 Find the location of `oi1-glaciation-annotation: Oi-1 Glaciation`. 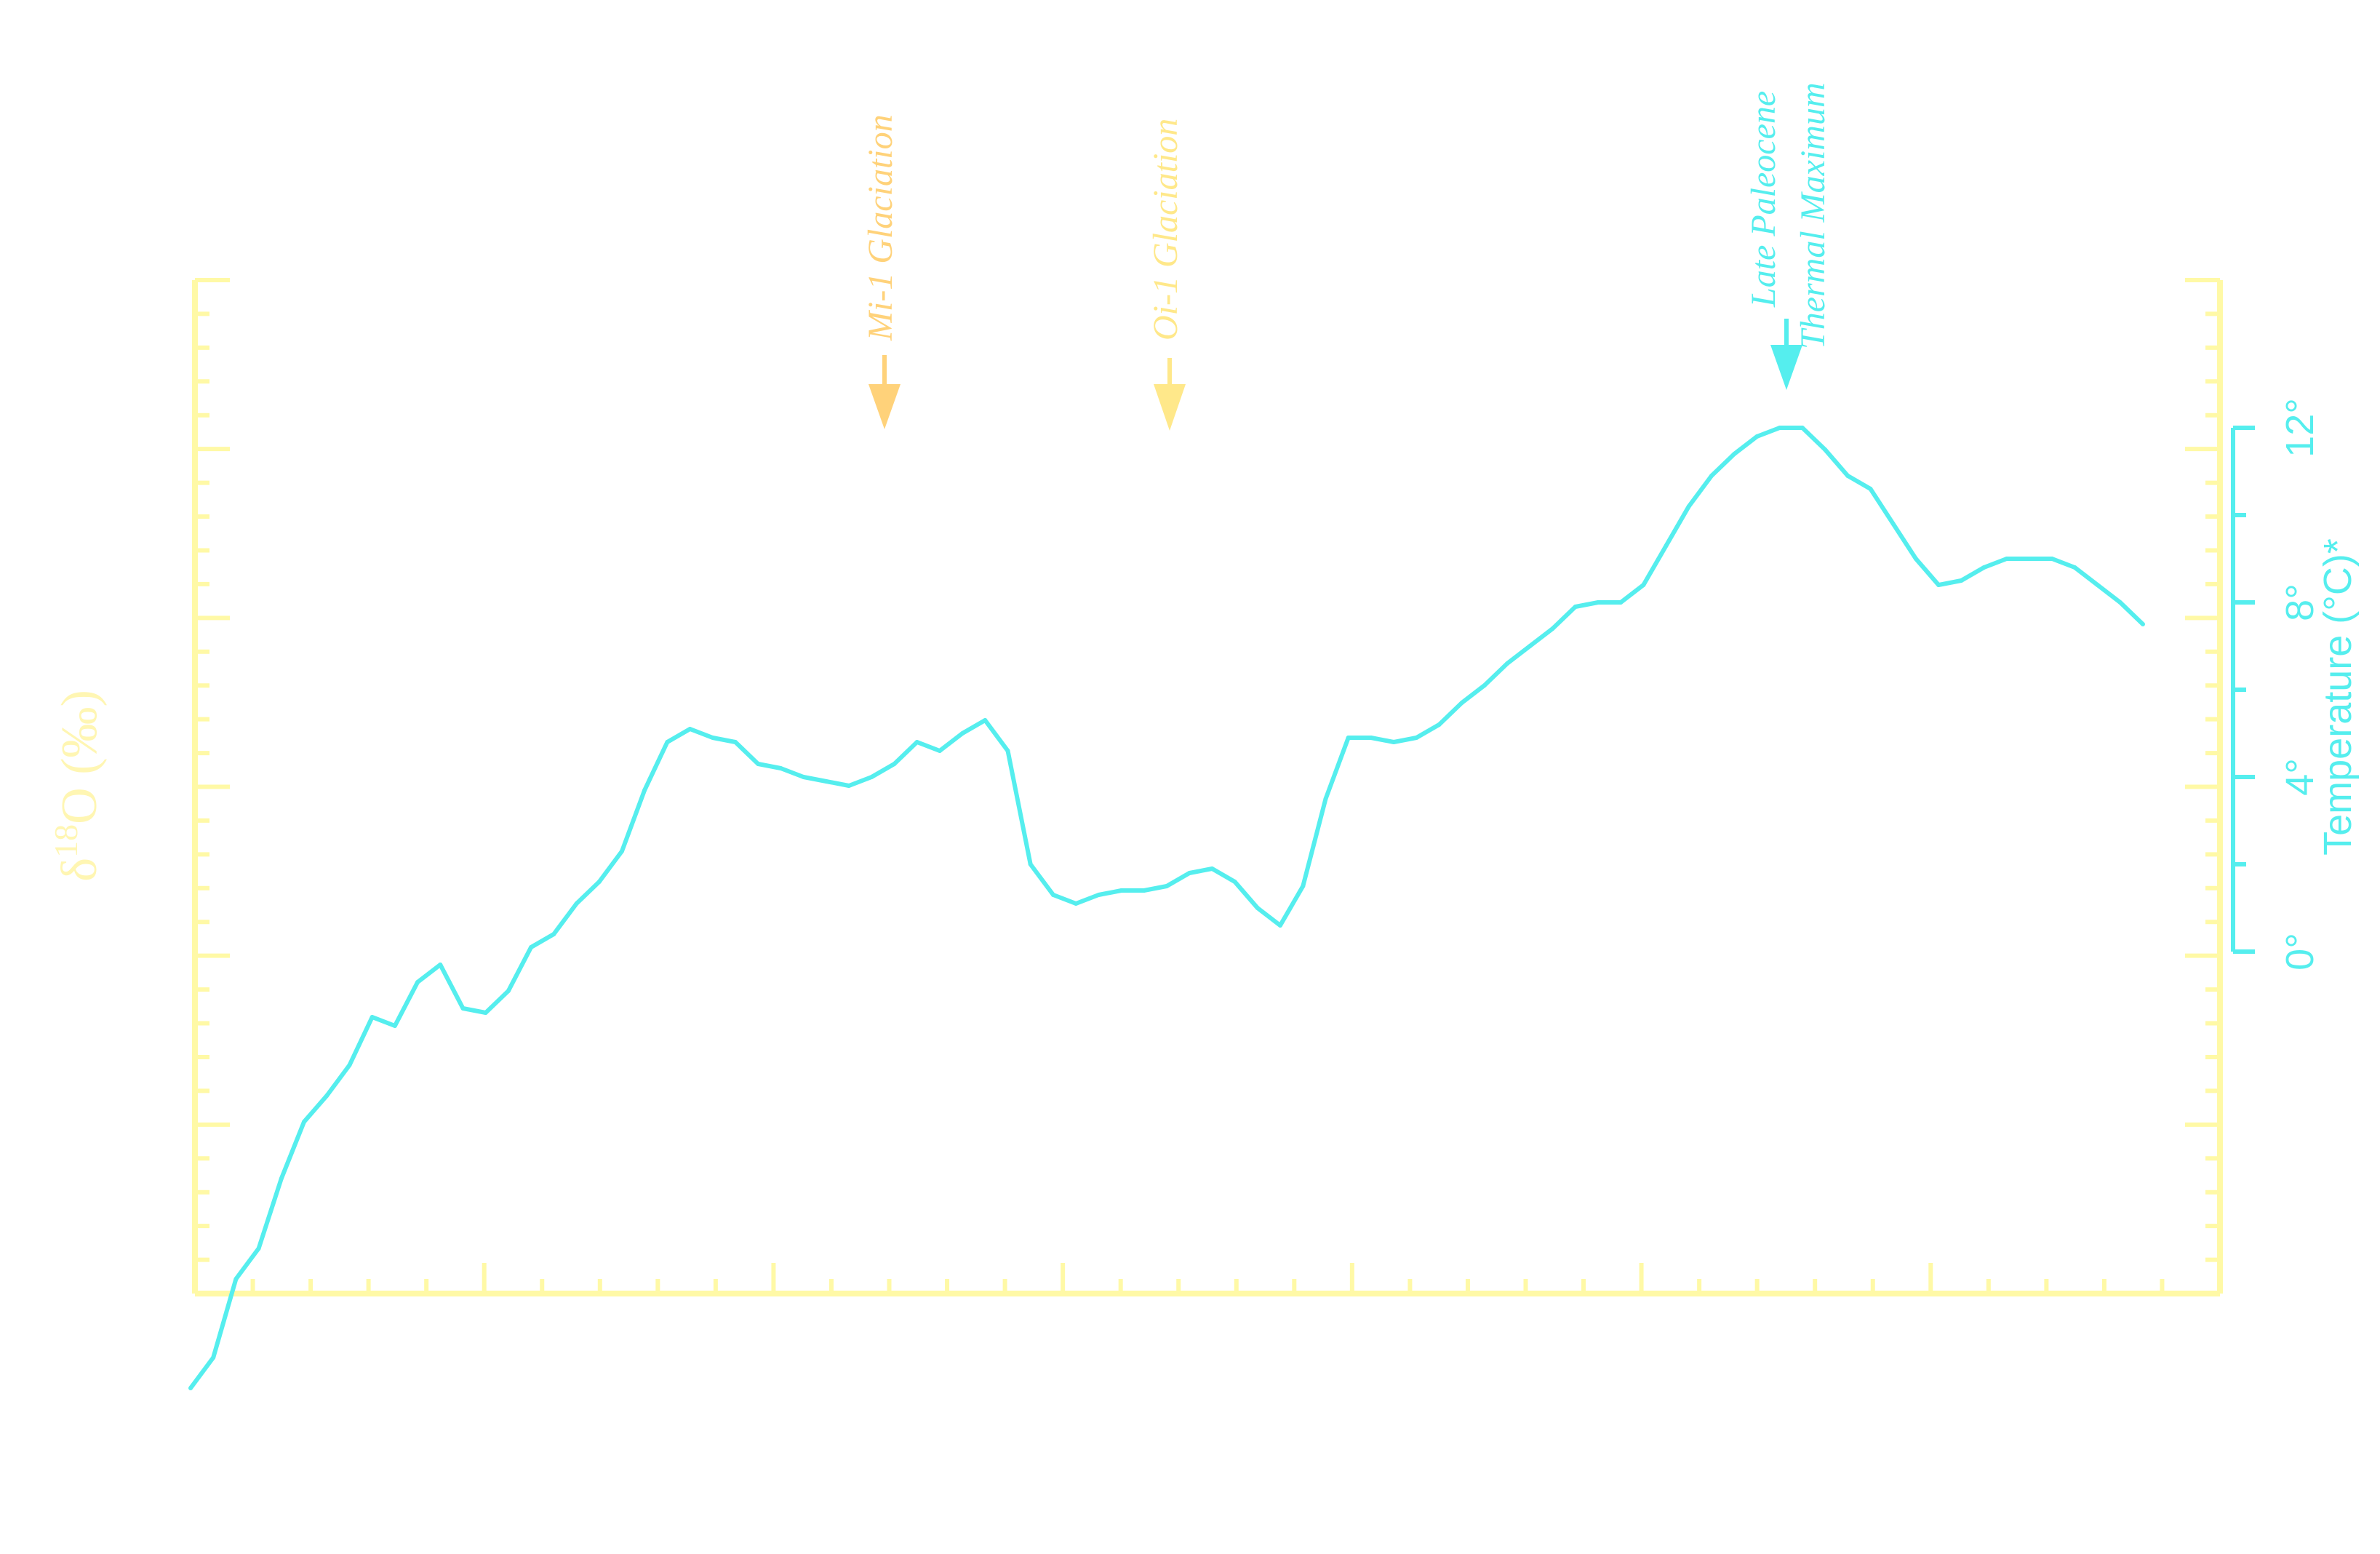

oi1-glaciation-annotation: Oi-1 Glaciation is located at coordinates (1166, 275).